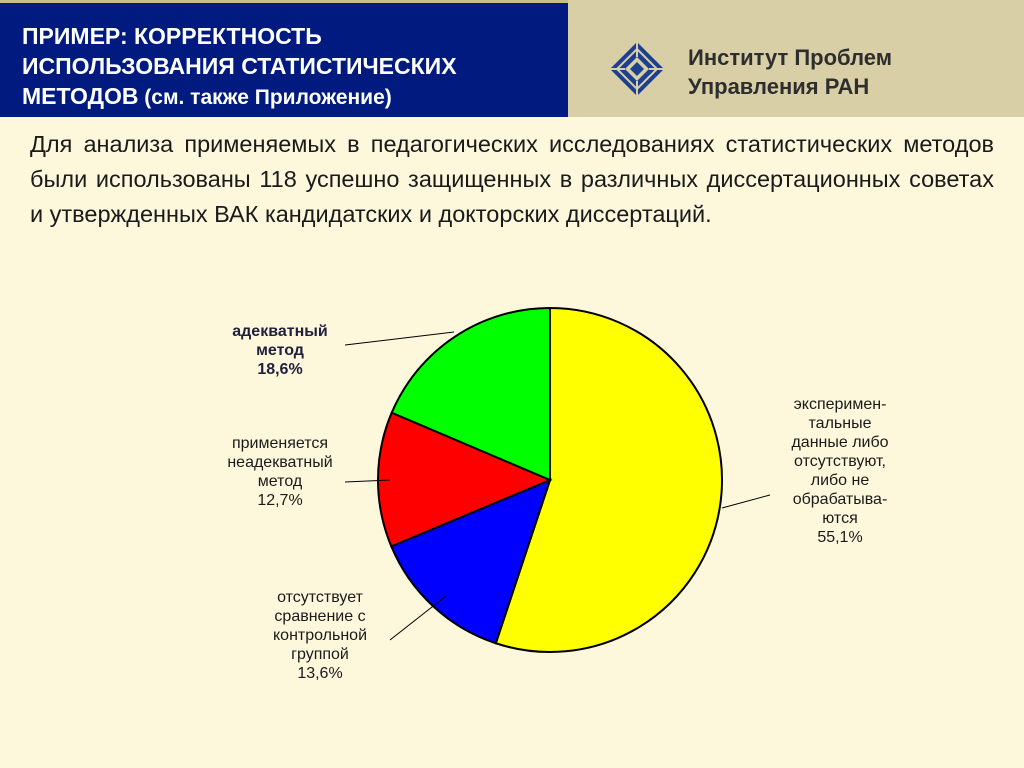  What do you see at coordinates (320, 654) in the screenshot?
I see `slice-label-1-line-3: группой` at bounding box center [320, 654].